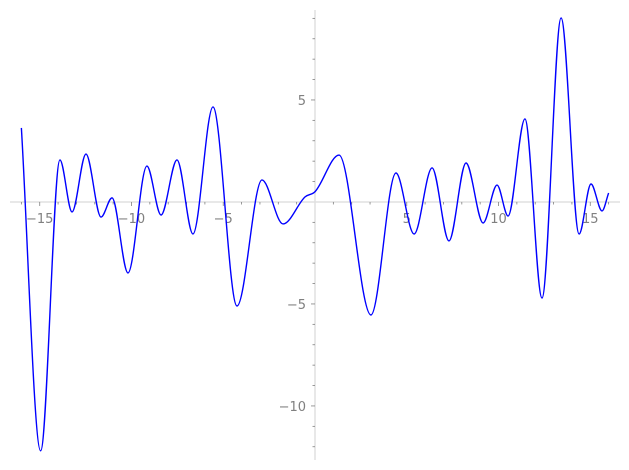  I want to click on x-tick-label: 5, so click(407, 219).